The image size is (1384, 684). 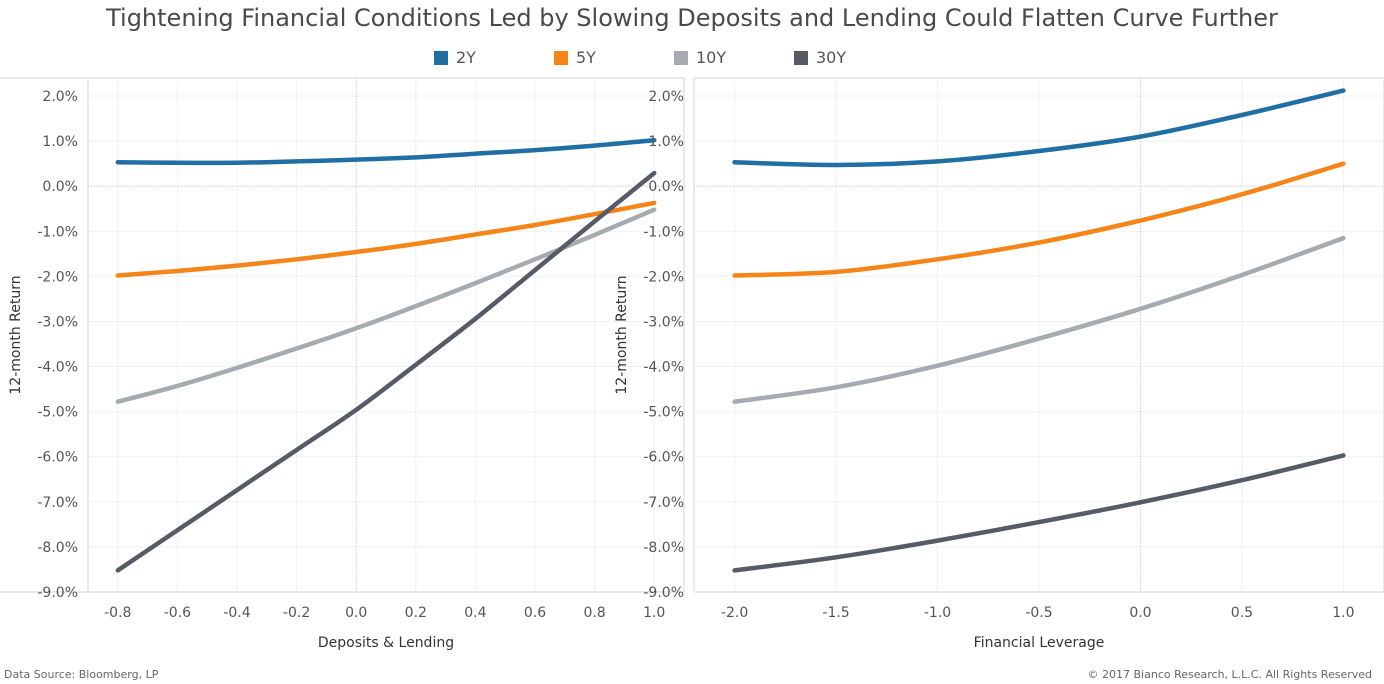 What do you see at coordinates (594, 613) in the screenshot?
I see `x-tick-label: 0.8` at bounding box center [594, 613].